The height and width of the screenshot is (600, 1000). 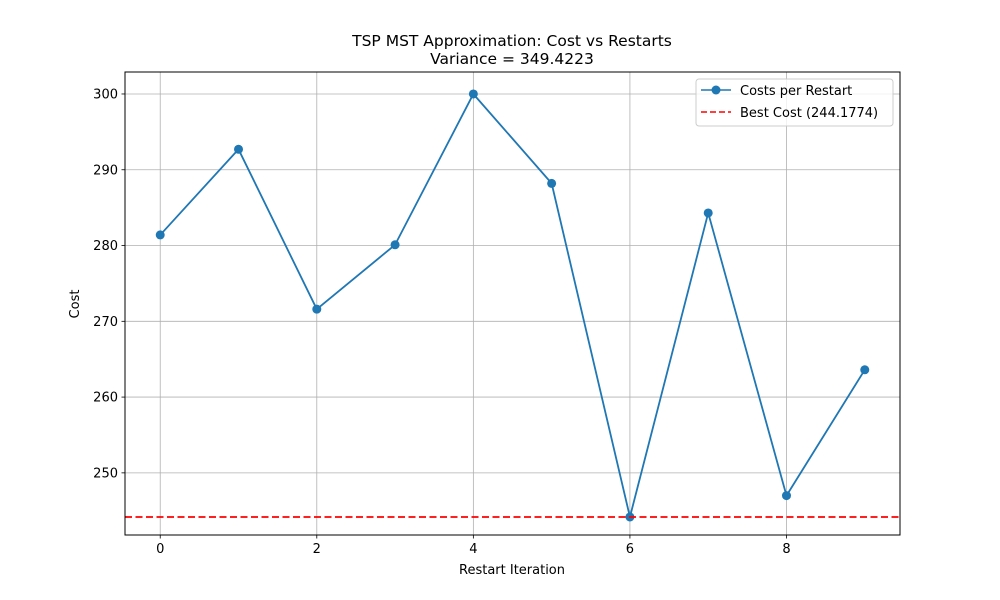 I want to click on x-tick-label: 4, so click(x=473, y=549).